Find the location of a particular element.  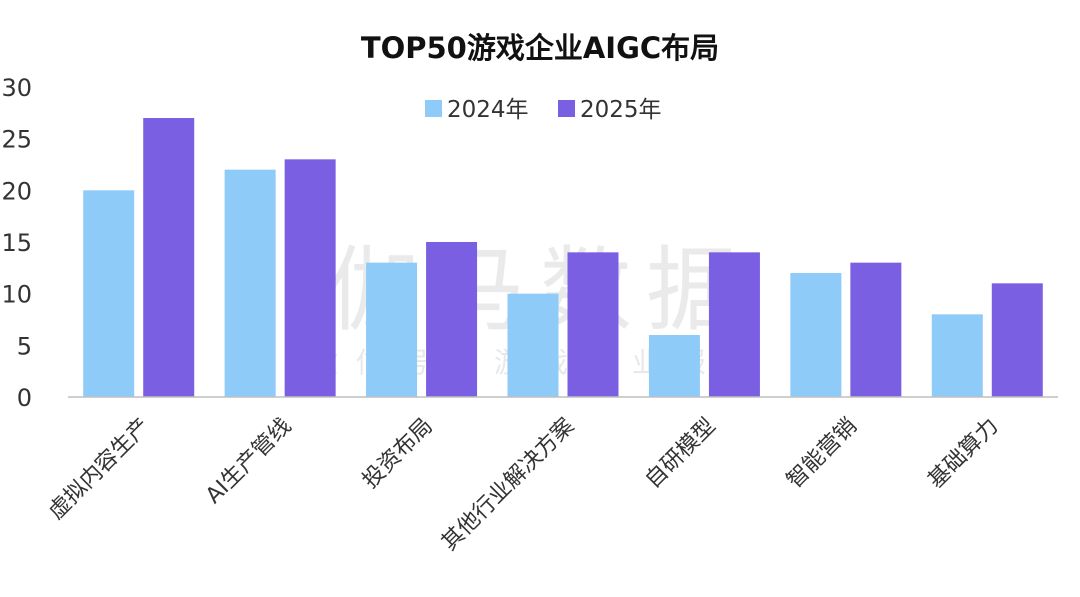

x-category-label: 虚拟内容生产 is located at coordinates (99, 469).